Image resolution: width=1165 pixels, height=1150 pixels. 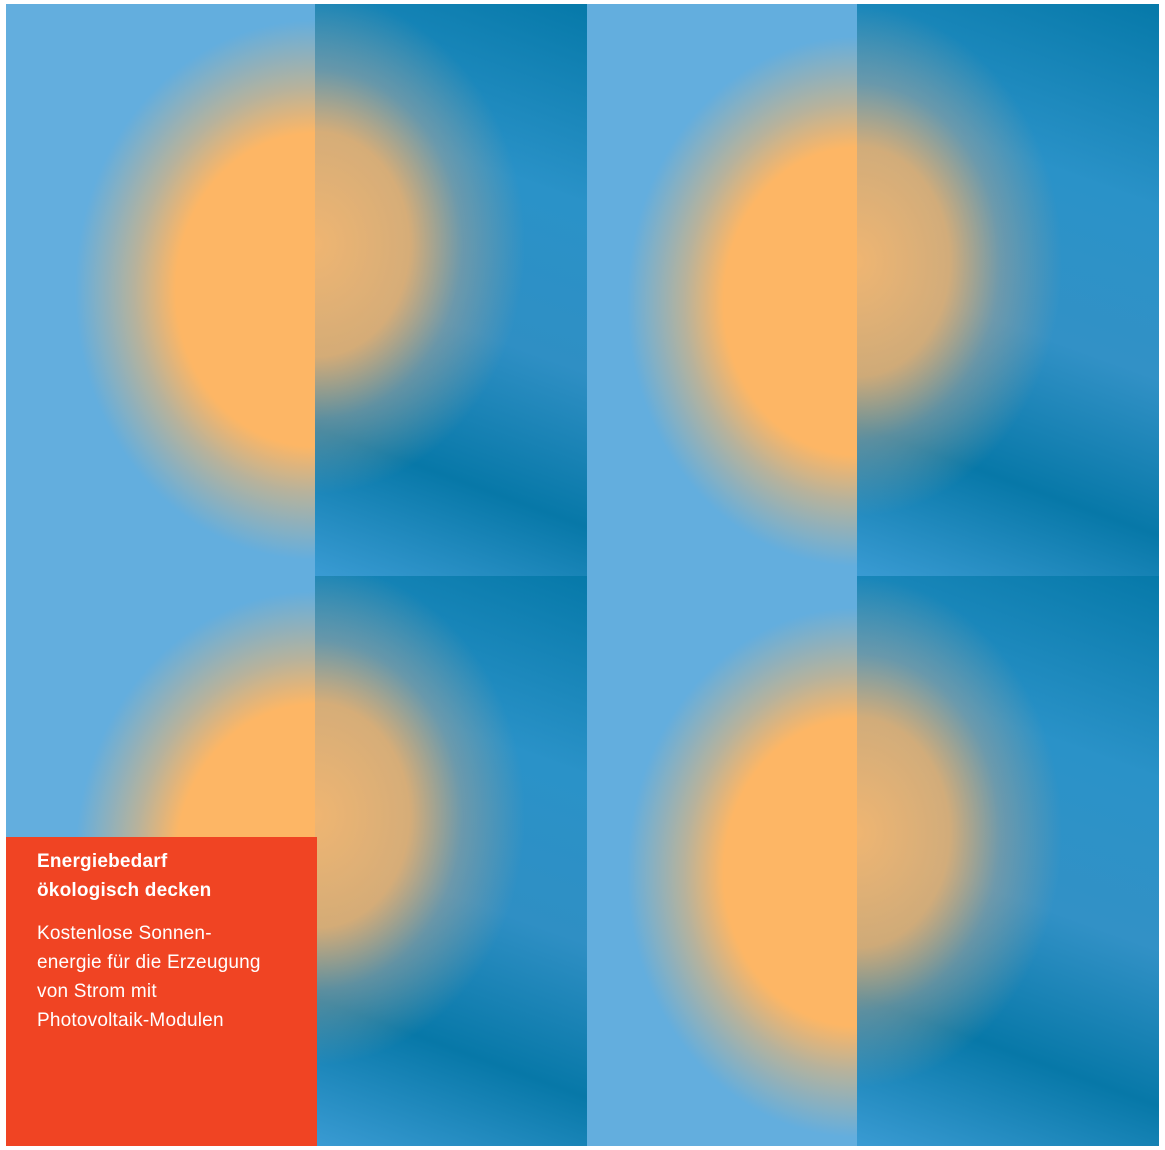 What do you see at coordinates (160, 290) in the screenshot?
I see `sun-tile-top-left-left-half` at bounding box center [160, 290].